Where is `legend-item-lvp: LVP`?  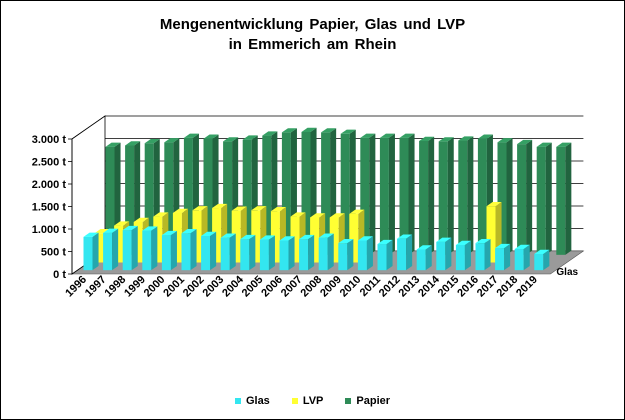 legend-item-lvp: LVP is located at coordinates (307, 401).